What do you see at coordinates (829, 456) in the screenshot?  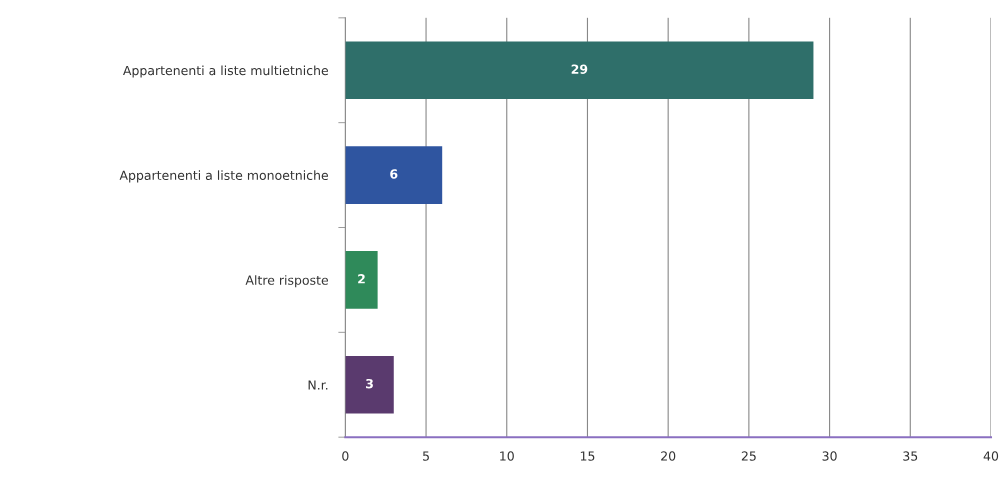 I see `x-tick-label: 30` at bounding box center [829, 456].